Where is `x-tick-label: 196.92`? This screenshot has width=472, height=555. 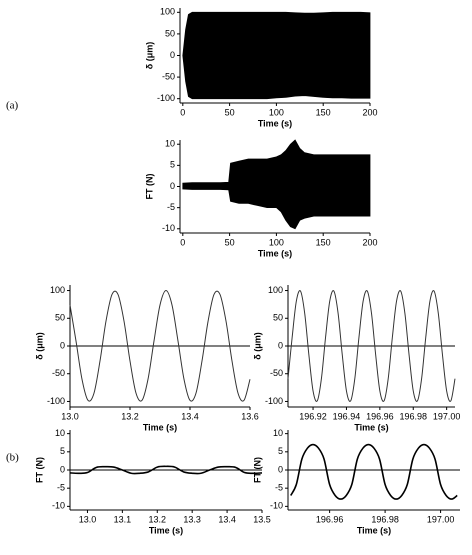
x-tick-label: 196.92 is located at coordinates (313, 416).